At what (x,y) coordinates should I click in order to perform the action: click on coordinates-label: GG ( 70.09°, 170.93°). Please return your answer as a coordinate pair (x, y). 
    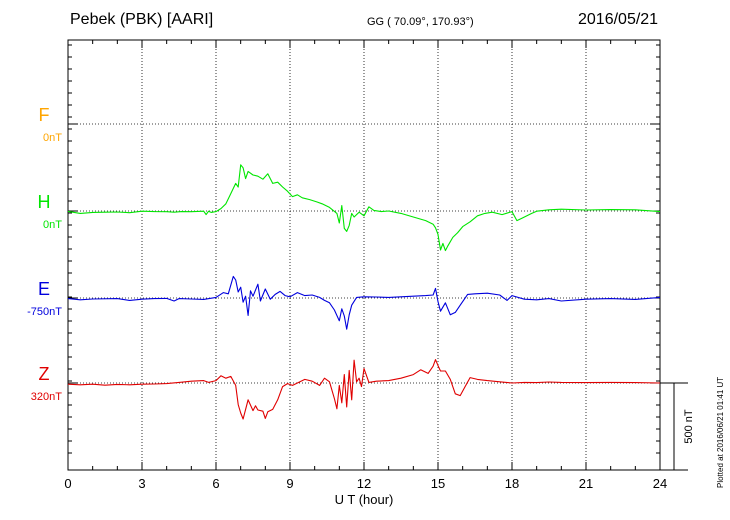
    Looking at the image, I should click on (420, 22).